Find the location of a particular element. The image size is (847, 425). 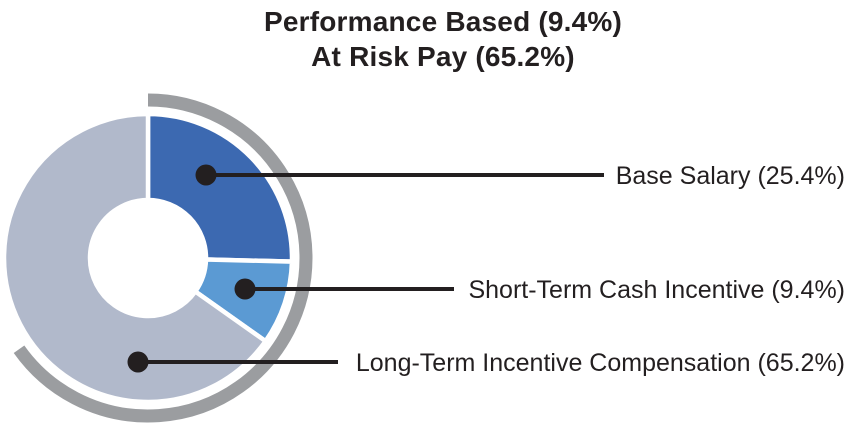

legend-label-short-term-cash-incentive: Short-Term Cash Incentive (9.4%) is located at coordinates (656, 290).